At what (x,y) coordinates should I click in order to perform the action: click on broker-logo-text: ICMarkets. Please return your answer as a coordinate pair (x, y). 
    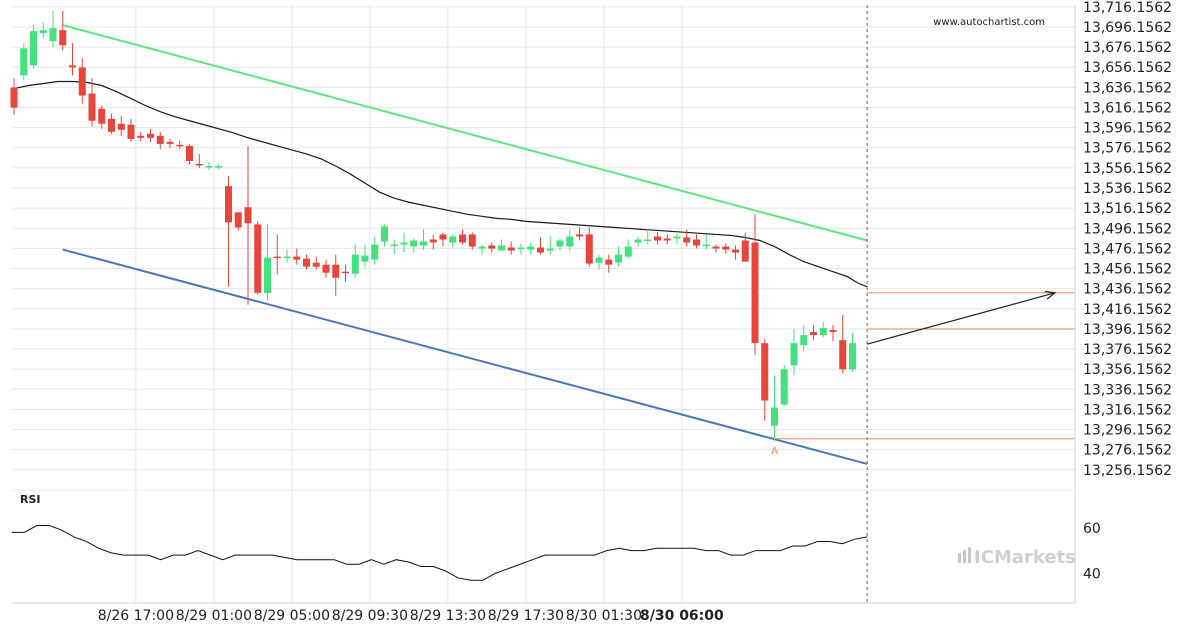
    Looking at the image, I should click on (1025, 557).